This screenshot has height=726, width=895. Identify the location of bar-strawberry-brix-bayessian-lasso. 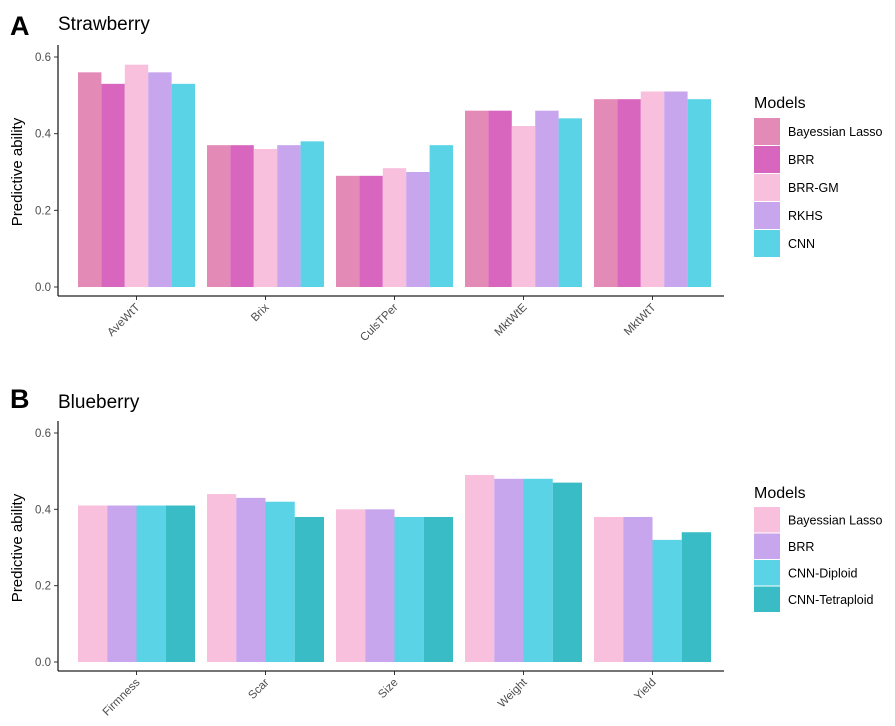
(219, 216).